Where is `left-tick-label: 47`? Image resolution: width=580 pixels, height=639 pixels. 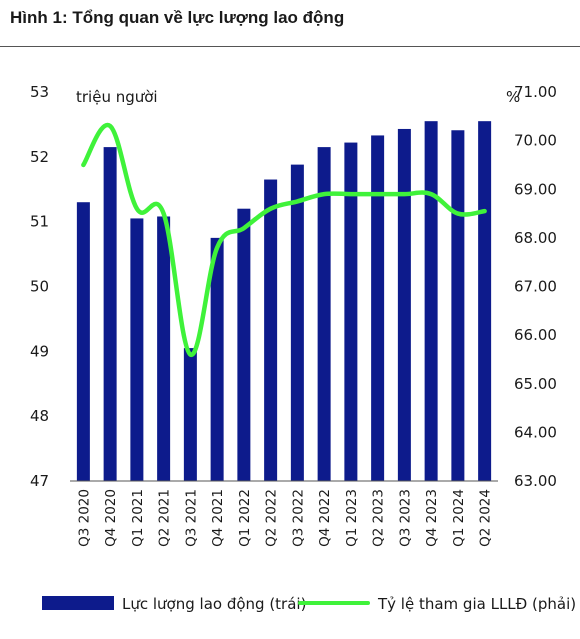 left-tick-label: 47 is located at coordinates (39, 481).